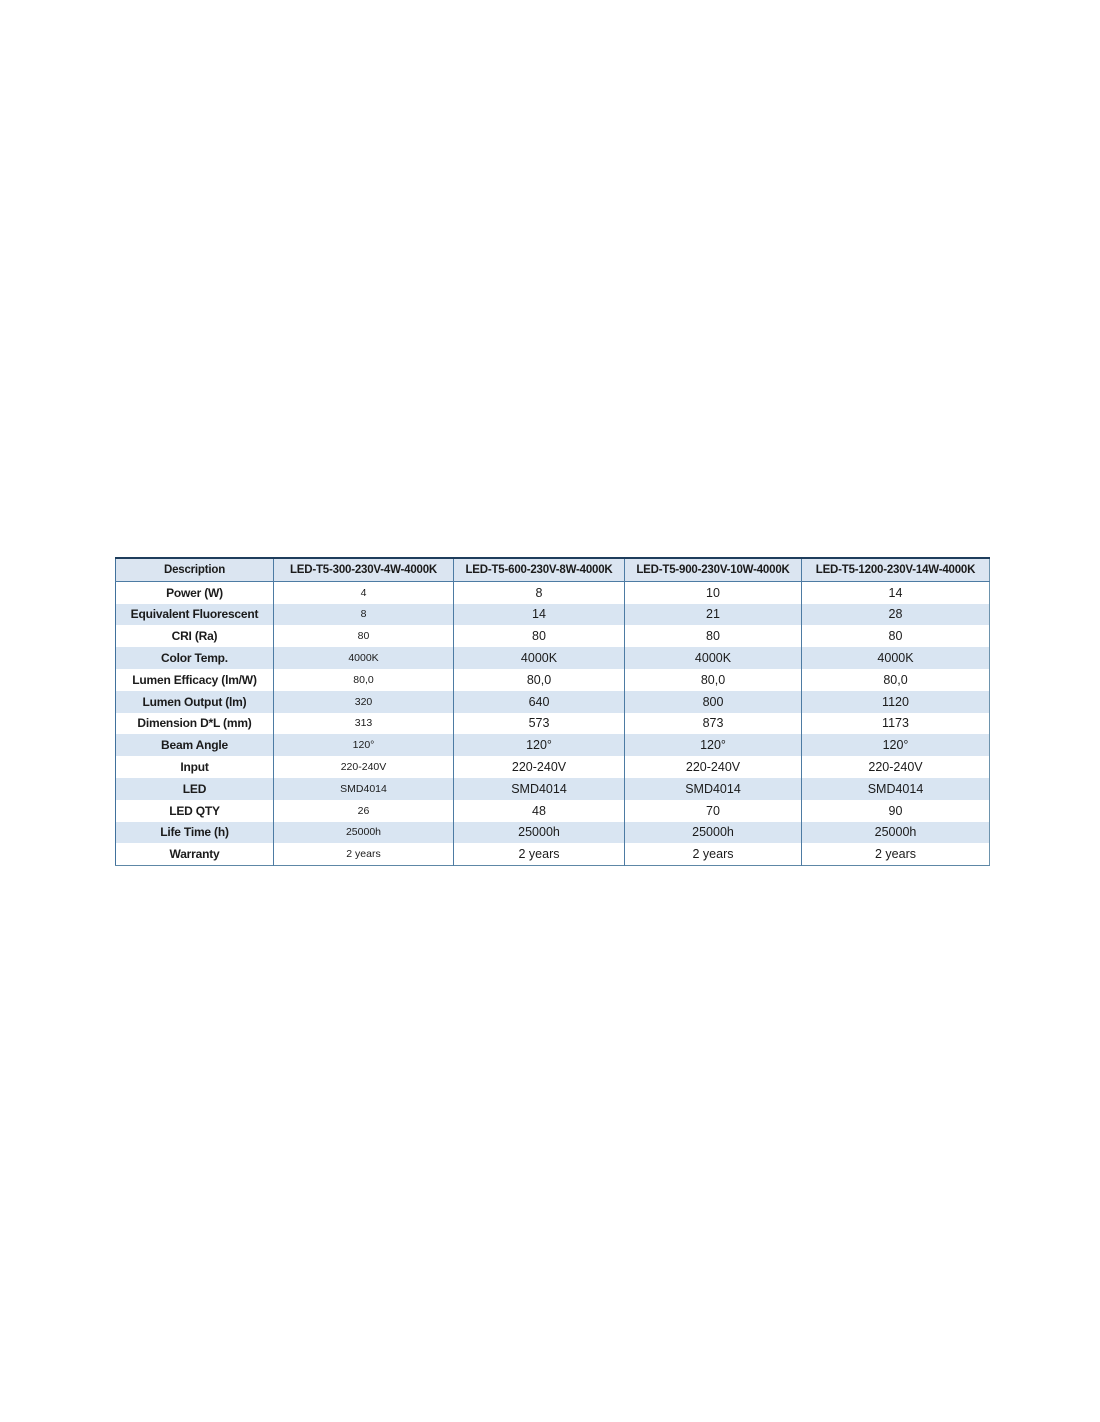 This screenshot has height=1422, width=1100. Describe the element at coordinates (713, 592) in the screenshot. I see `spec-value: 10` at that location.